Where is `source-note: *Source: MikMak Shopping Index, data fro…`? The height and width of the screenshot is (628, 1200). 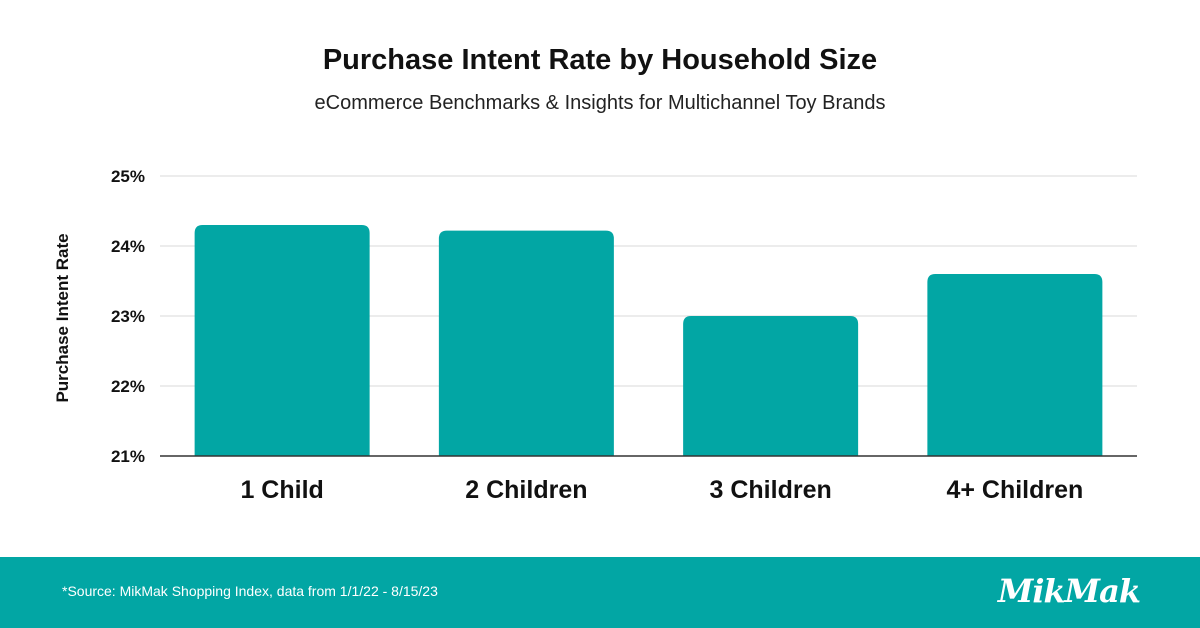 source-note: *Source: MikMak Shopping Index, data fro… is located at coordinates (250, 591).